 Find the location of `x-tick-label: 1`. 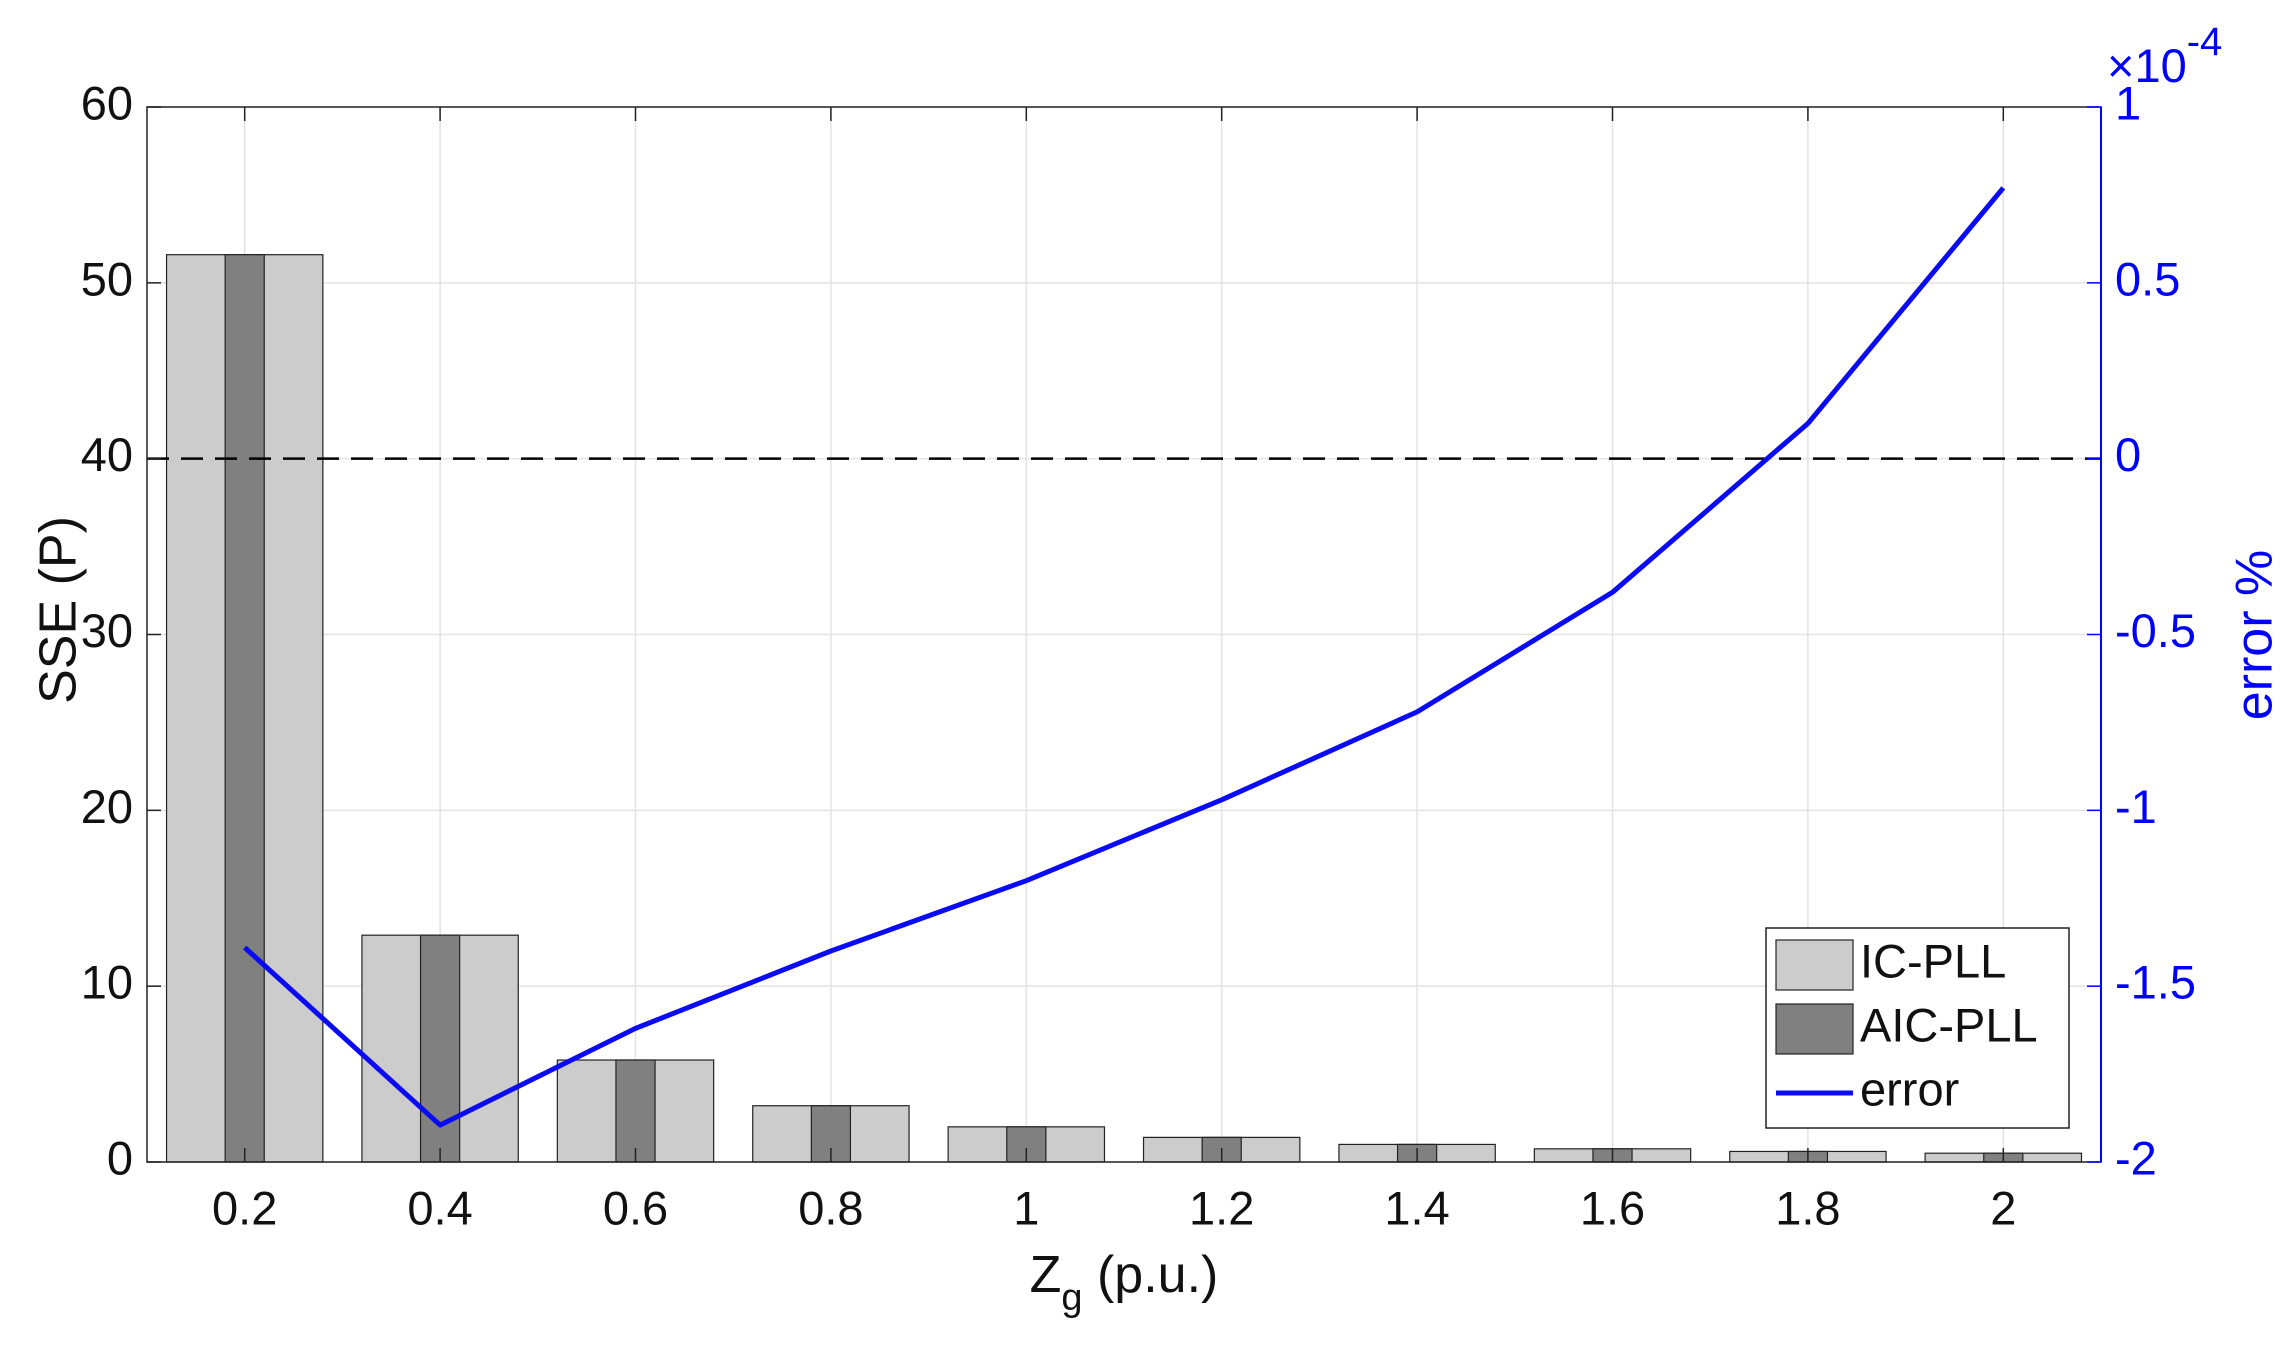

x-tick-label: 1 is located at coordinates (1026, 1207).